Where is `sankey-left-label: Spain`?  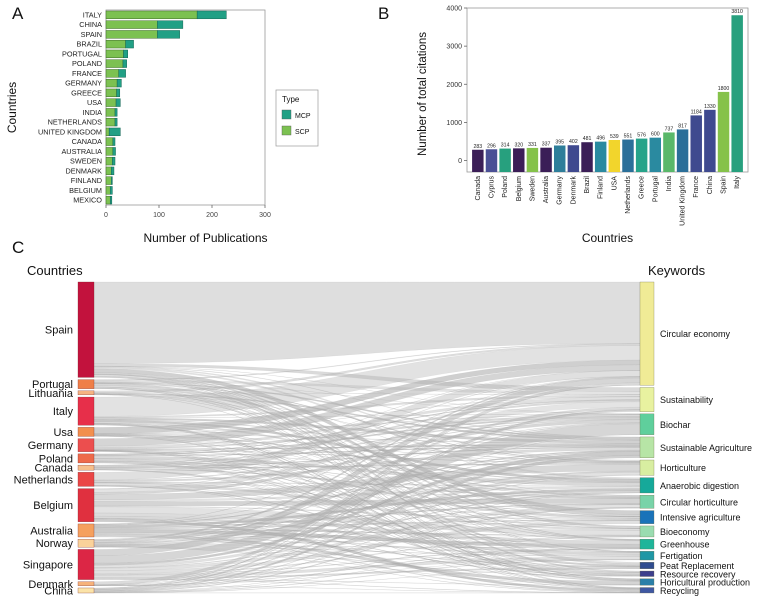 sankey-left-label: Spain is located at coordinates (59, 331).